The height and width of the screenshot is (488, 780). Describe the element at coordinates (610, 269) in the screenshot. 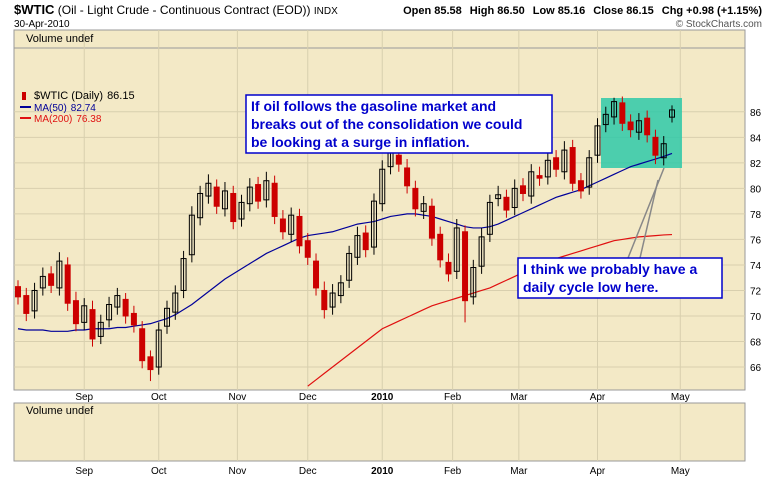

I see `annotation-text: I think we probably have a` at that location.